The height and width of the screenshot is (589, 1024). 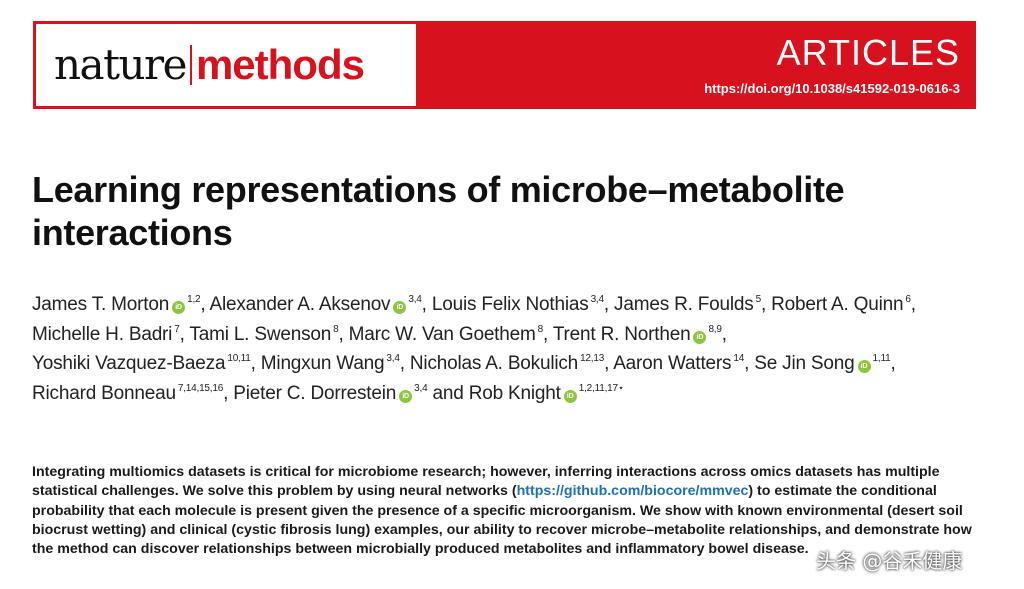 What do you see at coordinates (837, 304) in the screenshot?
I see `author-name: Robert A. Quinn` at bounding box center [837, 304].